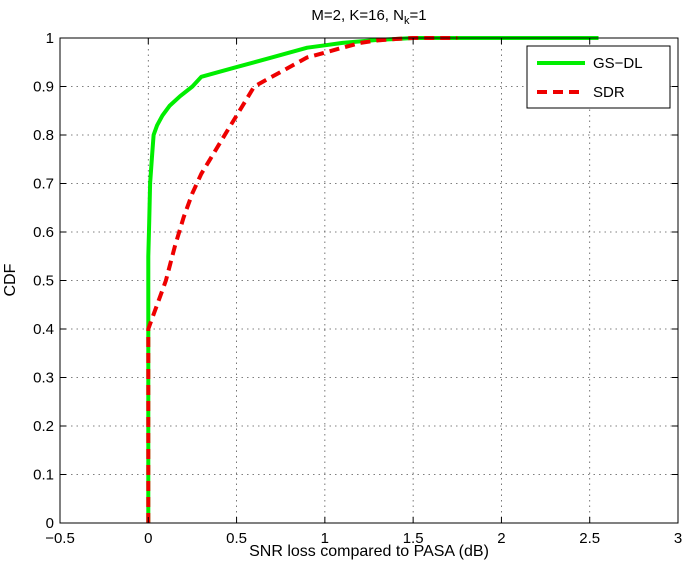 The width and height of the screenshot is (685, 573). What do you see at coordinates (43, 135) in the screenshot?
I see `y-tick-label: 0.8` at bounding box center [43, 135].